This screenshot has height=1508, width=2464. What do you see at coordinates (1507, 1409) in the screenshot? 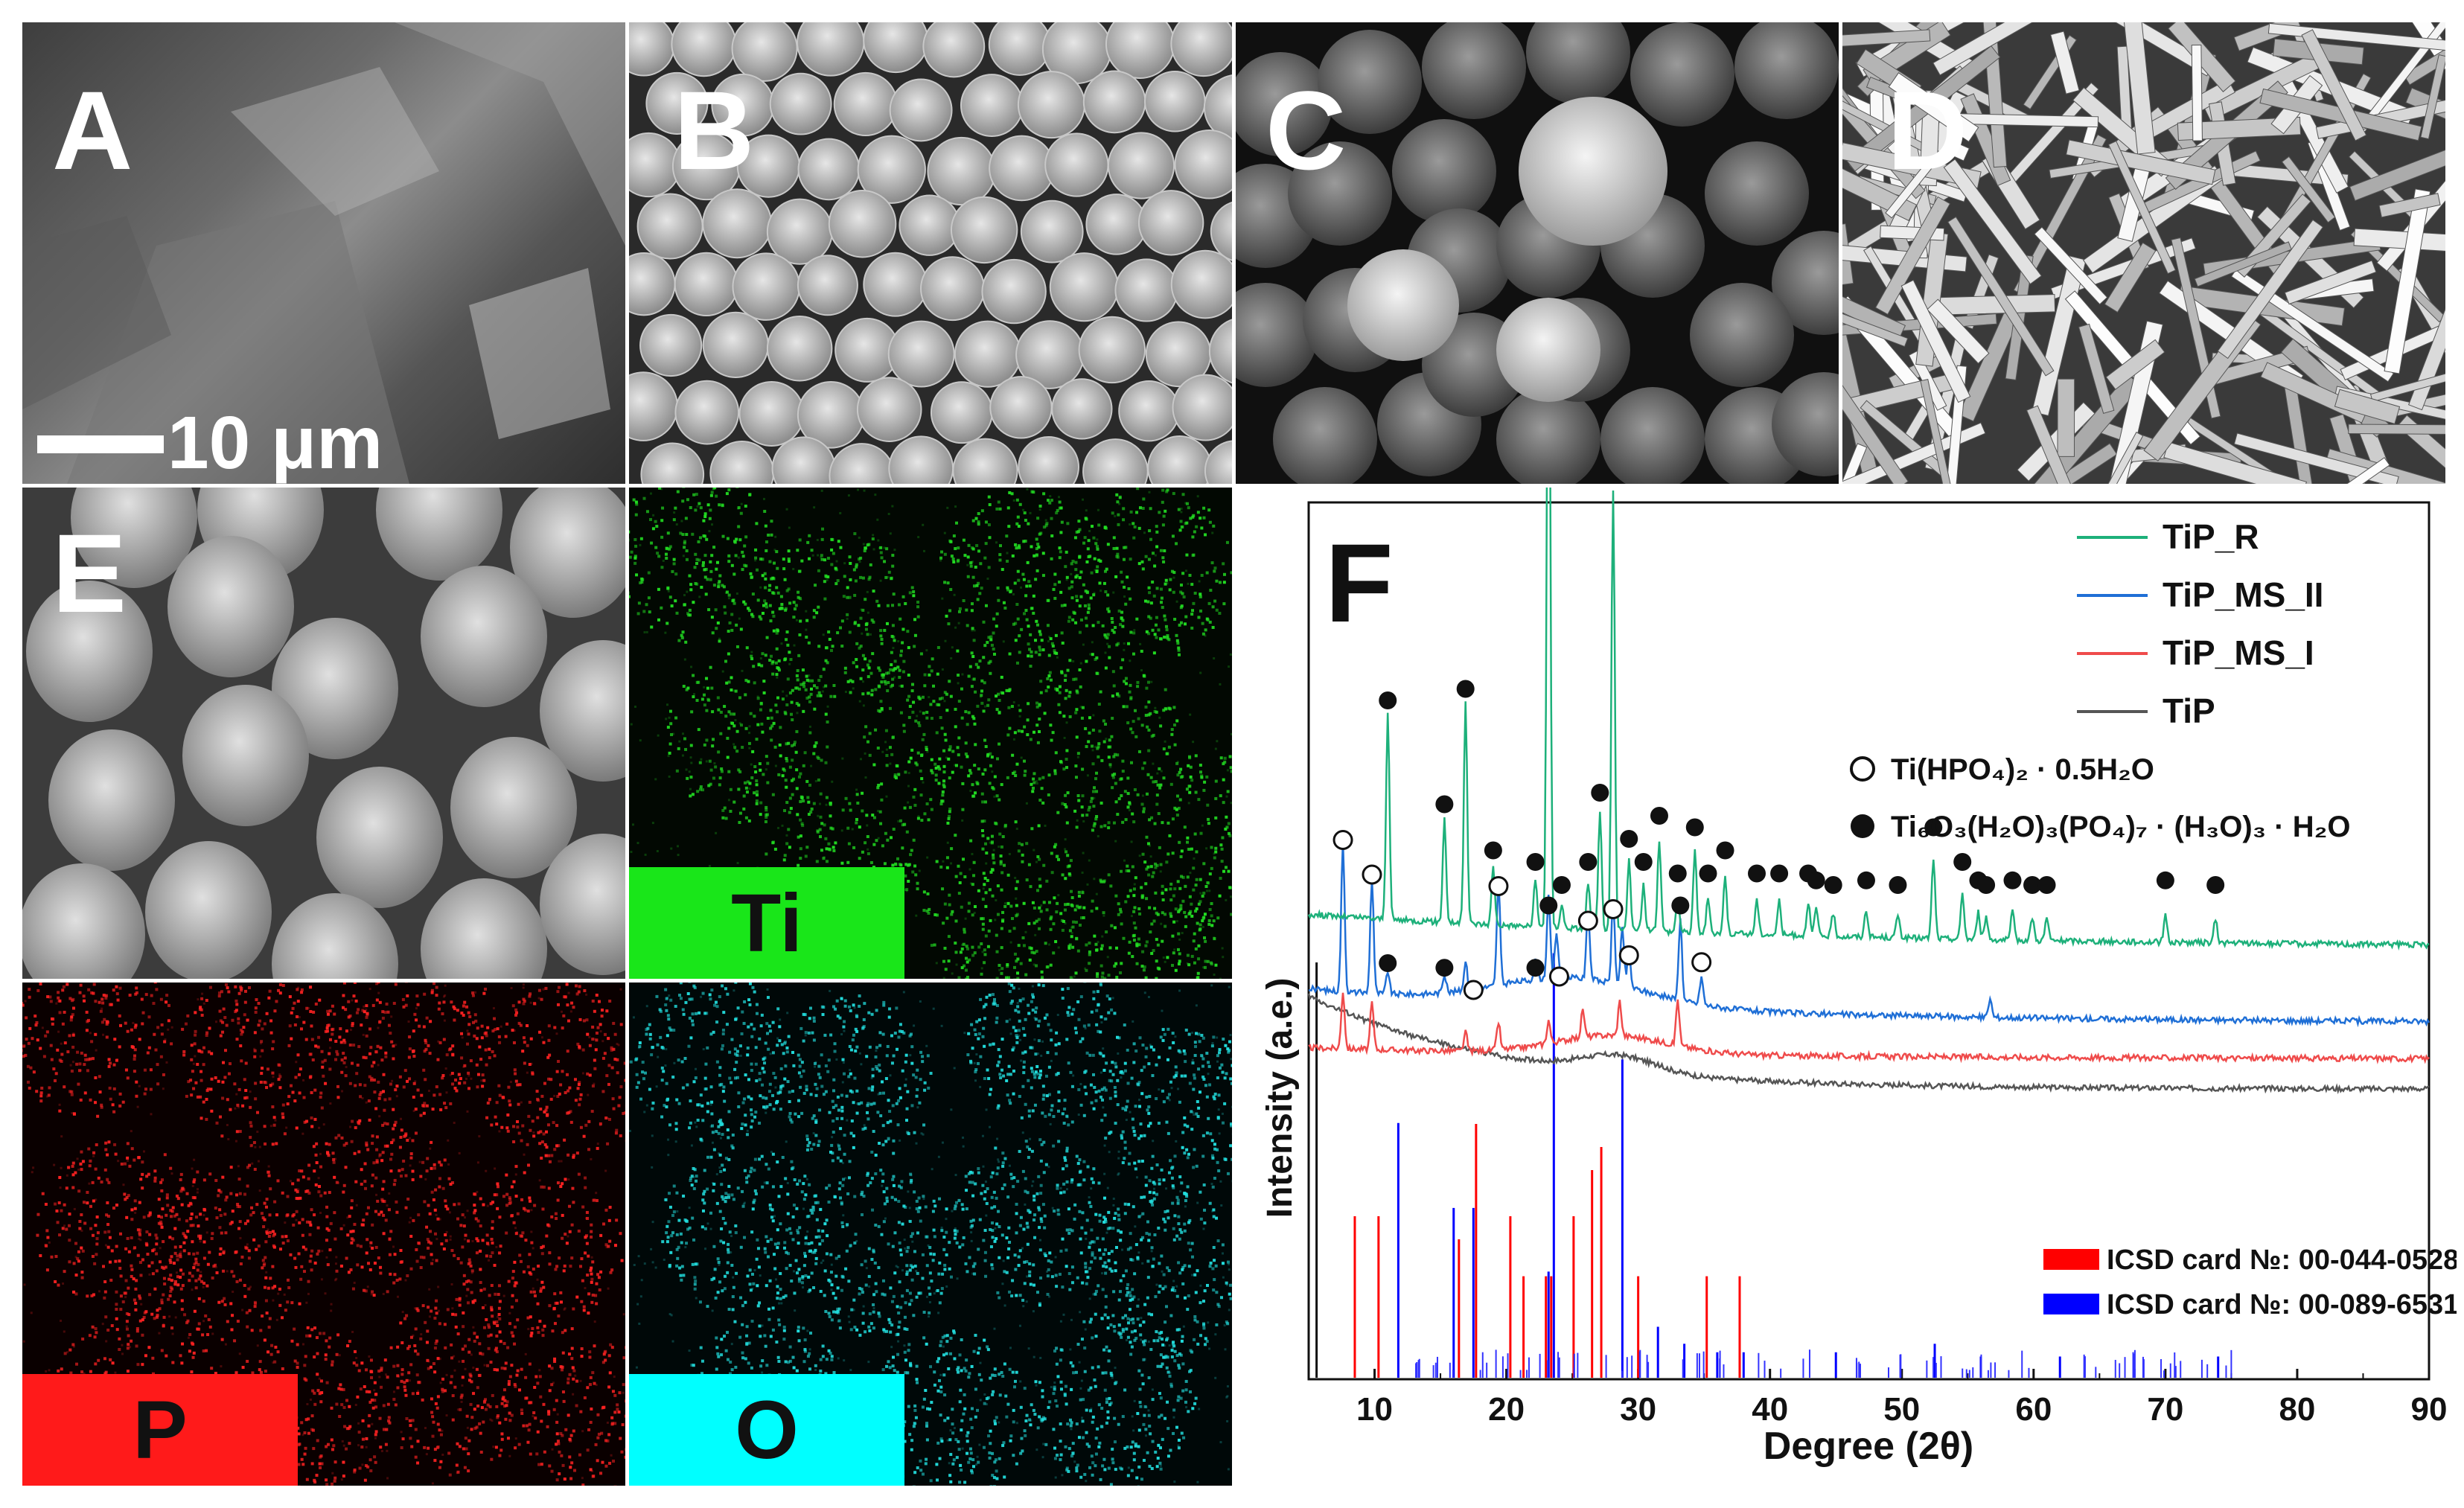
I see `x-tick-label: 20` at bounding box center [1507, 1409].